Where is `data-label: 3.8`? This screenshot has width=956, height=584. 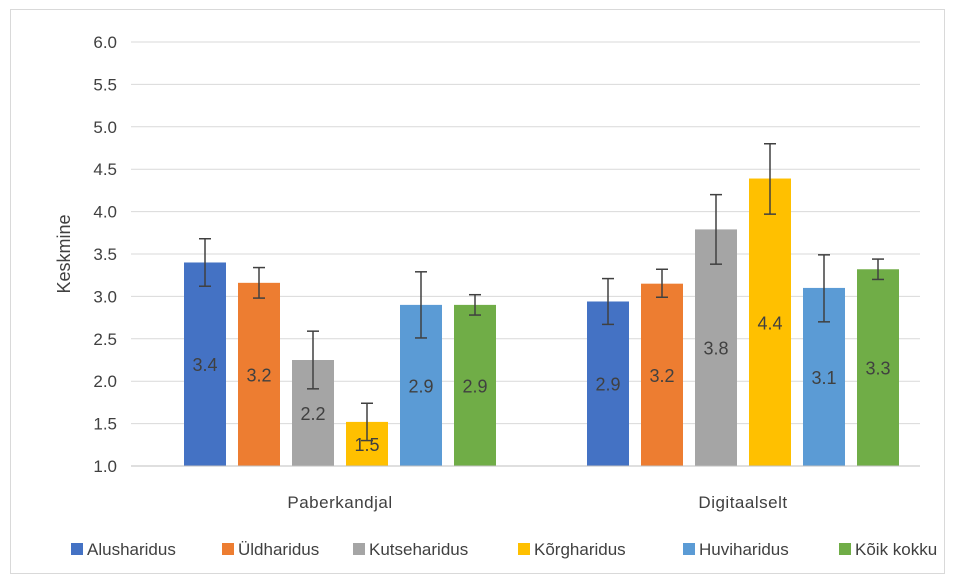 data-label: 3.8 is located at coordinates (715, 349).